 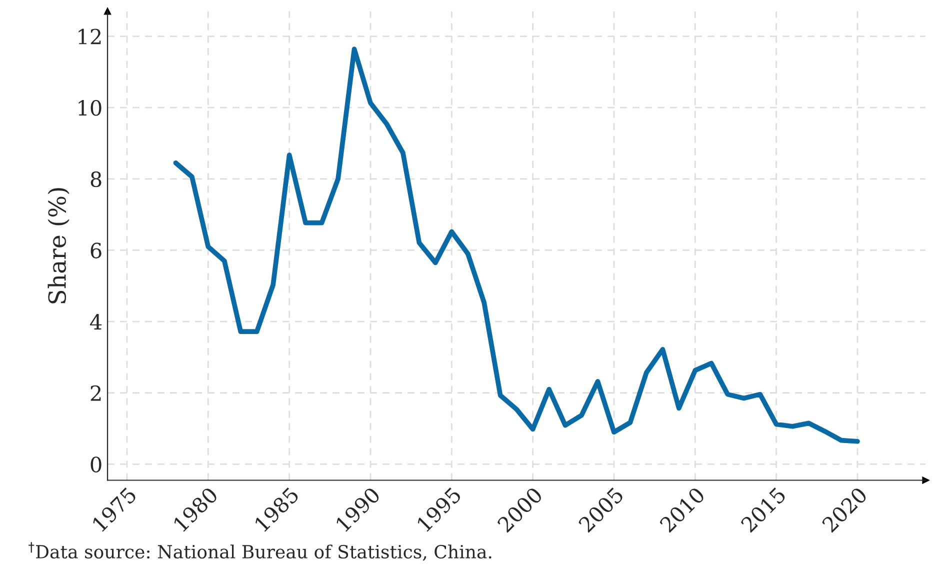 I want to click on text: $^{†}$Data source: National Bureau of Statistics, China., so click(x=260, y=551).